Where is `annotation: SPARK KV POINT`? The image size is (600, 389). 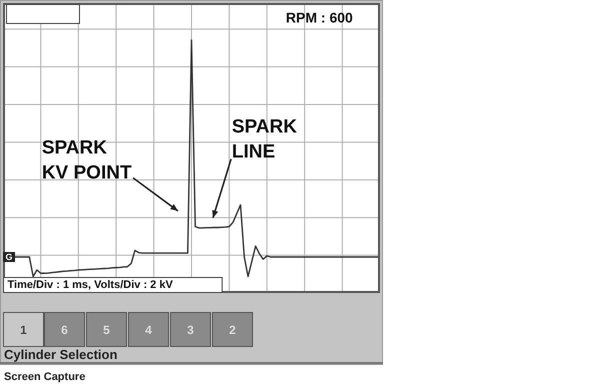 annotation: SPARK KV POINT is located at coordinates (87, 160).